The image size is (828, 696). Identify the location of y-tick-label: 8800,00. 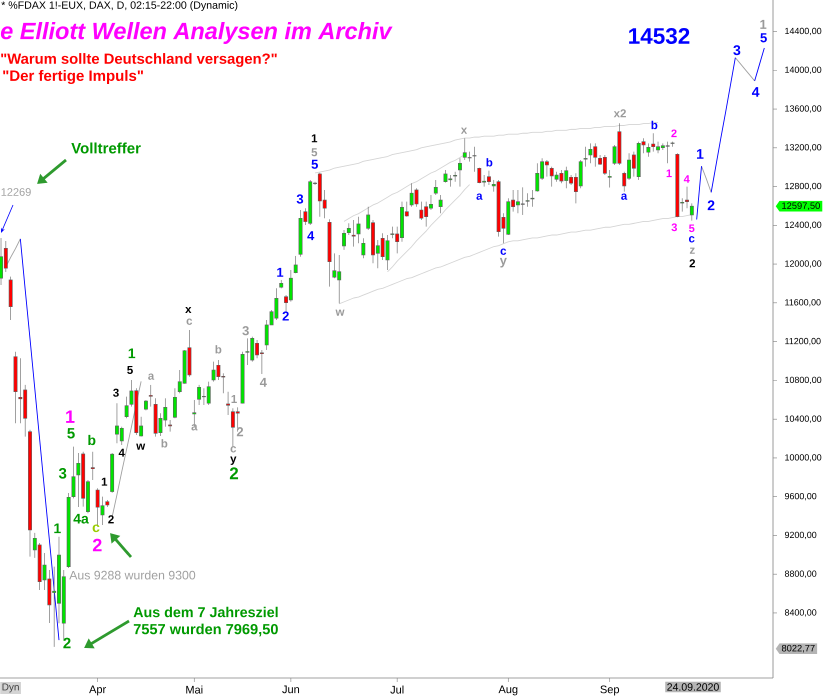
(800, 574).